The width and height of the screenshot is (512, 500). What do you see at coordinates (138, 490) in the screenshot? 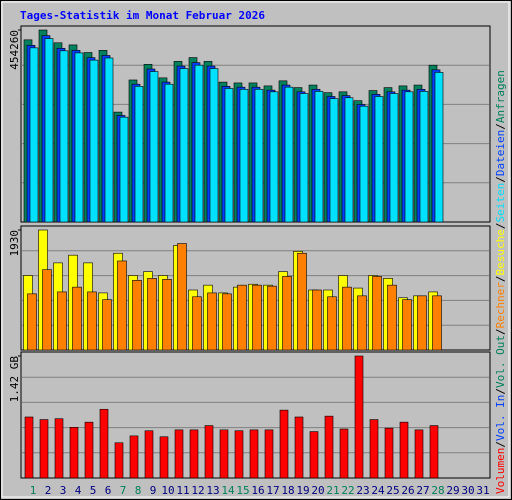
I see `x-tick-label: 8` at bounding box center [138, 490].